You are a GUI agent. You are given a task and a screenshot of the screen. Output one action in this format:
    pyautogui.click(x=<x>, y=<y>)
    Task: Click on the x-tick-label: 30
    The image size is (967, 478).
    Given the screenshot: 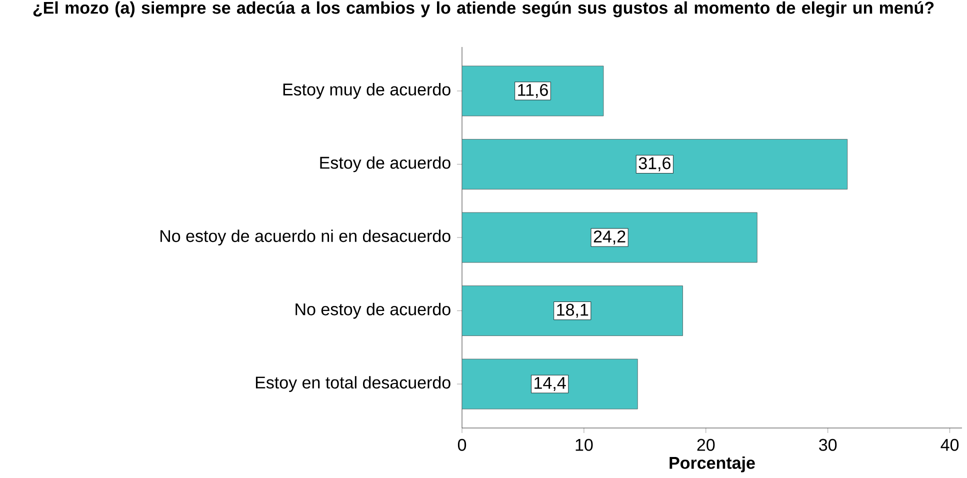 What is the action you would take?
    pyautogui.click(x=828, y=444)
    